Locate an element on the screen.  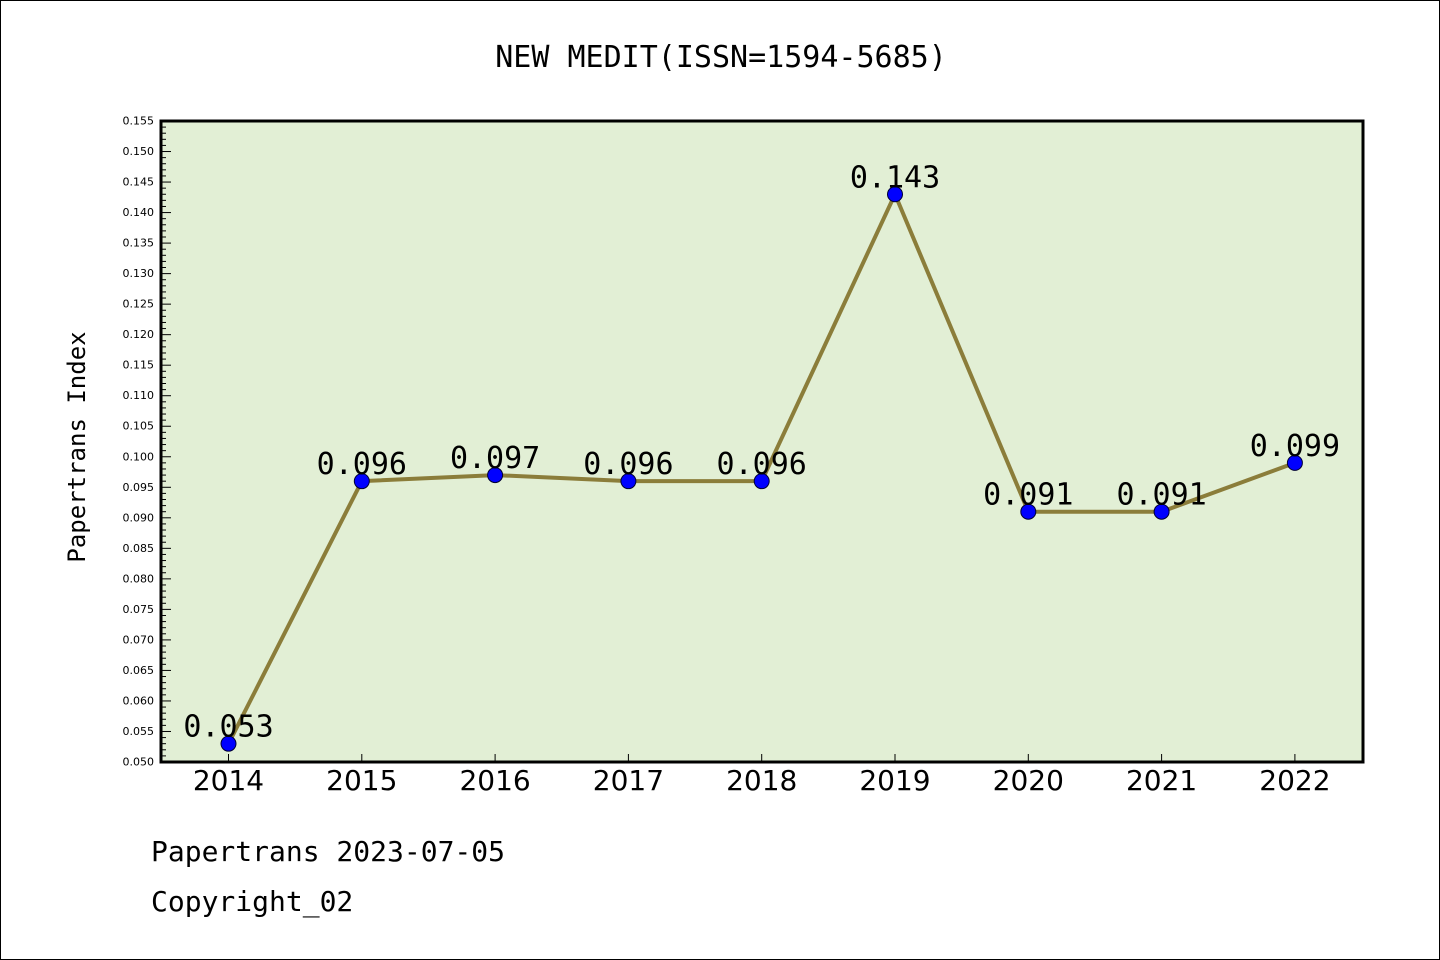
y-tick-label: 0.135 is located at coordinates (139, 243).